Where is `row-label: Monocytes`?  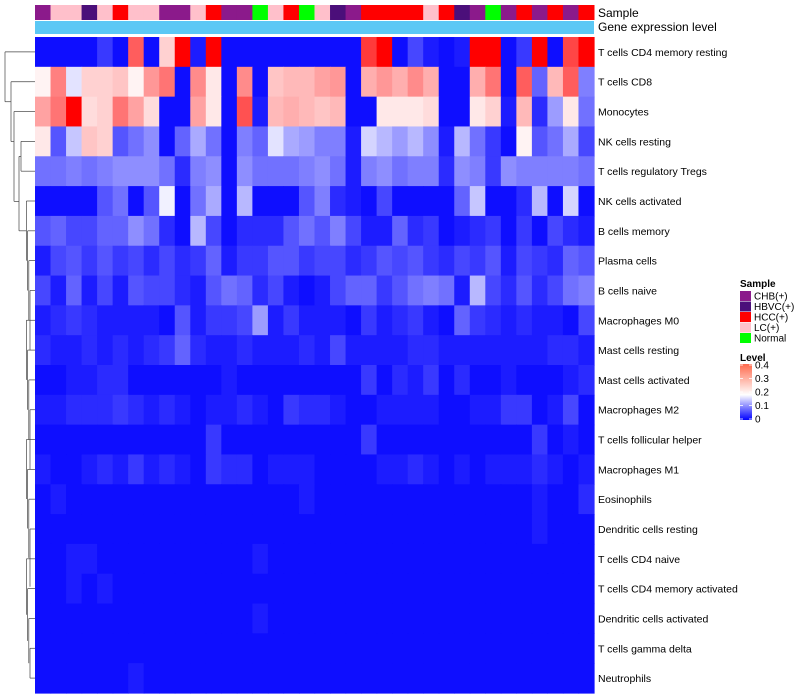
row-label: Monocytes is located at coordinates (623, 113).